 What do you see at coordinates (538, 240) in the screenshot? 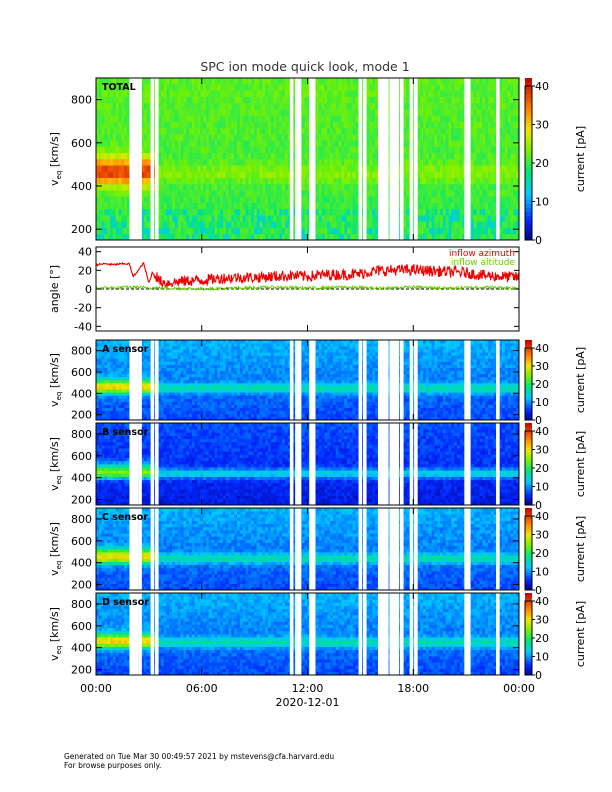
I see `colorbar-tick-label: 0` at bounding box center [538, 240].